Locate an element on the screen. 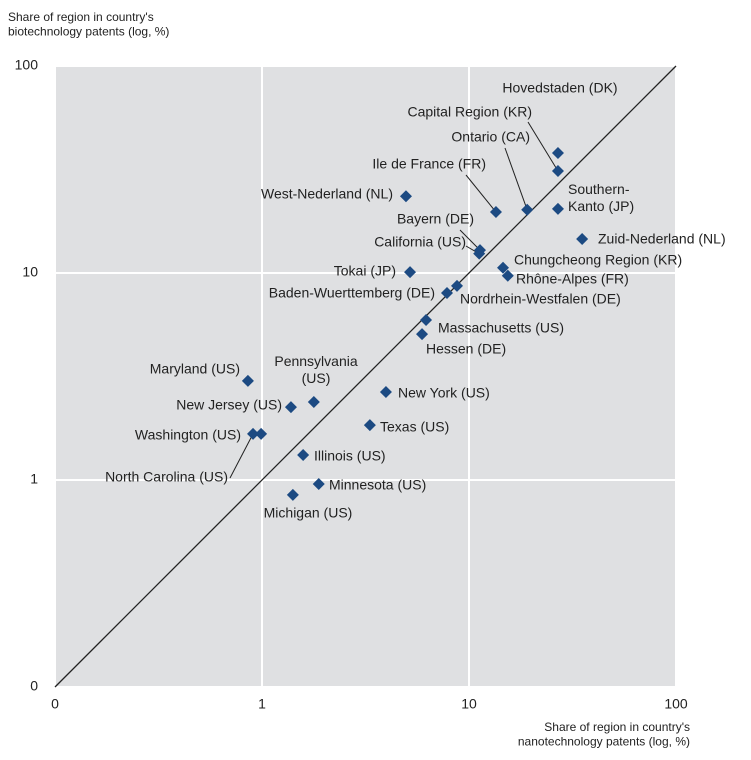 This screenshot has height=760, width=751. point-label: Hessen (DE) is located at coordinates (466, 349).